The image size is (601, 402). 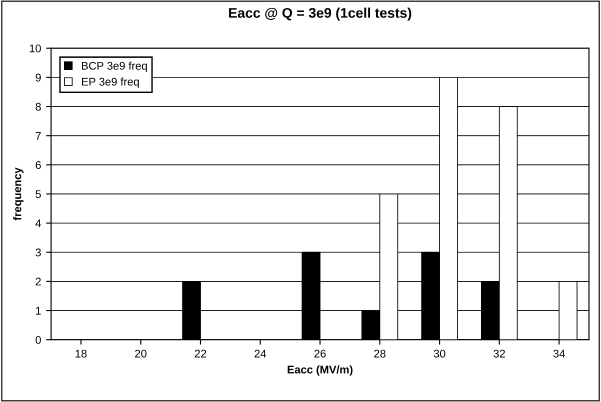 What do you see at coordinates (114, 67) in the screenshot?
I see `legend-label: BCP 3e9 freq` at bounding box center [114, 67].